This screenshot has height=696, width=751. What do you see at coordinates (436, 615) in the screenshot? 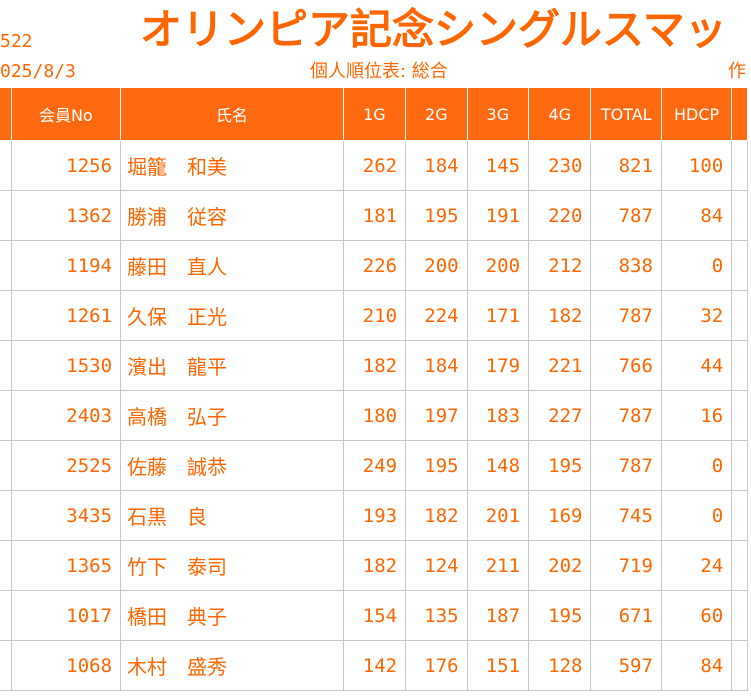
I see `cell-g2: 135` at bounding box center [436, 615].